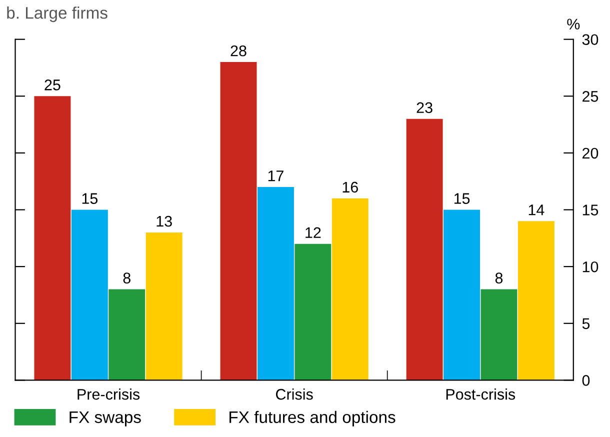 This screenshot has height=437, width=610. I want to click on legend-label: FX swaps, so click(105, 418).